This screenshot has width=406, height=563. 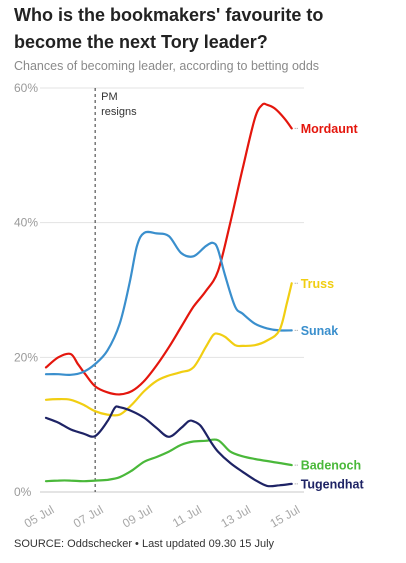 I want to click on x-tick-label: 05 Jul, so click(x=39, y=516).